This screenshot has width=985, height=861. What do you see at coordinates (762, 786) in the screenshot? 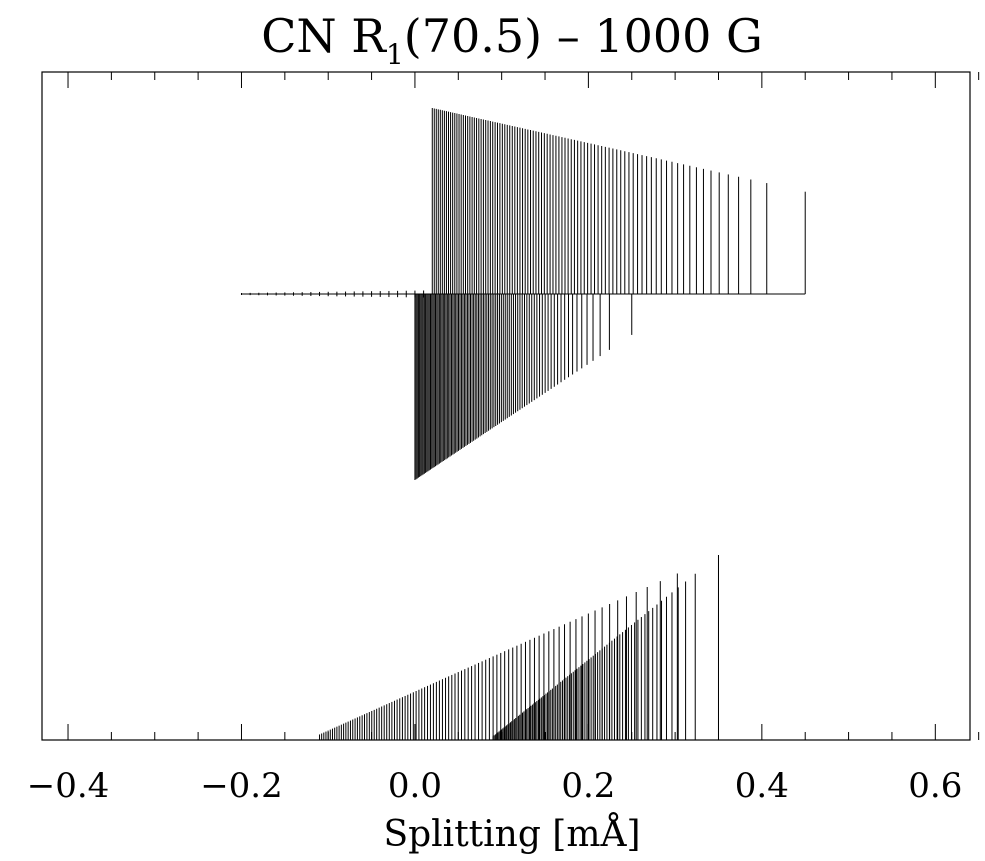
I see `x-tick-label: 0.4` at bounding box center [762, 786].